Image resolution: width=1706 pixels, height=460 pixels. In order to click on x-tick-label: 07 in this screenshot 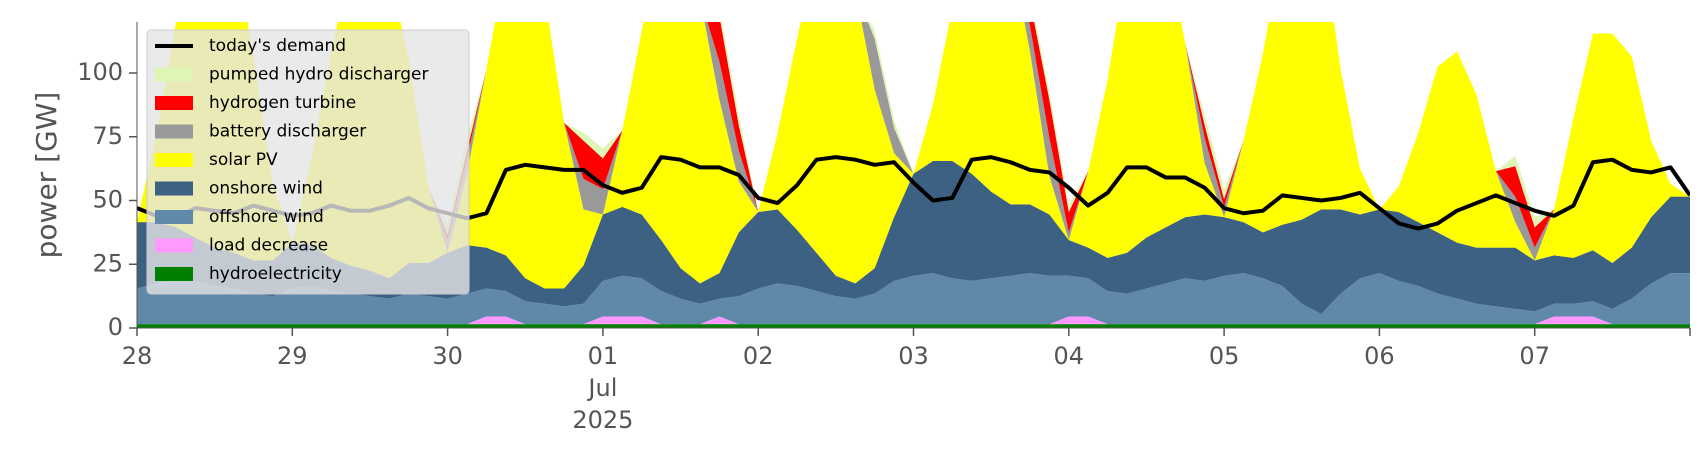, I will do `click(1534, 356)`.